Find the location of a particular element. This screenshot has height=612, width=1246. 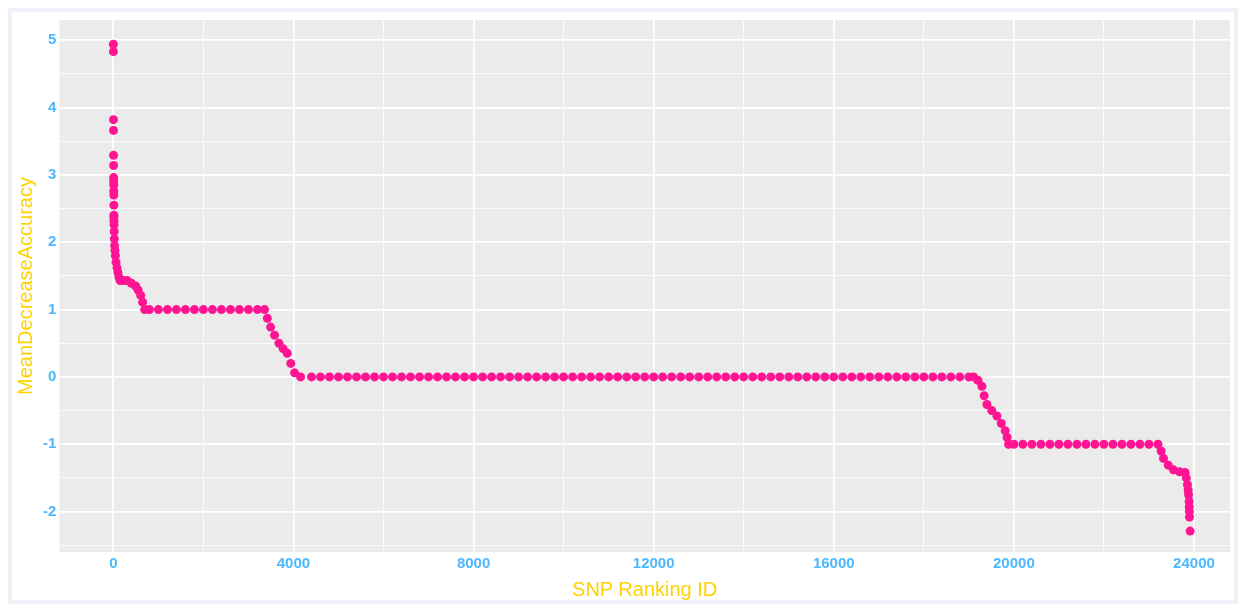

y-tick-label: 1 is located at coordinates (52, 308).